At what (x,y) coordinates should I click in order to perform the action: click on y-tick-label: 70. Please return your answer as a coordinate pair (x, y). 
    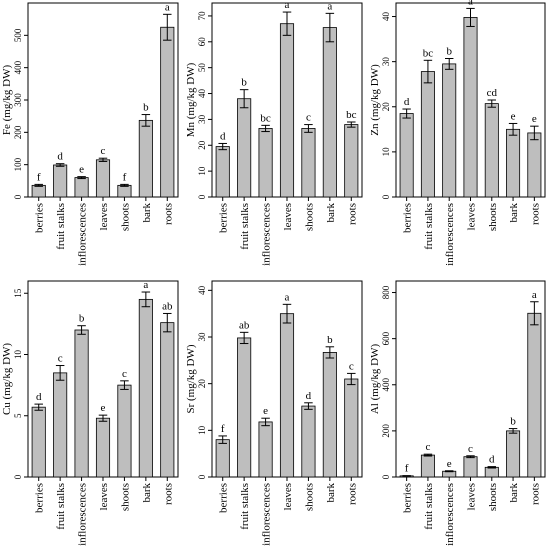
    Looking at the image, I should click on (202, 16).